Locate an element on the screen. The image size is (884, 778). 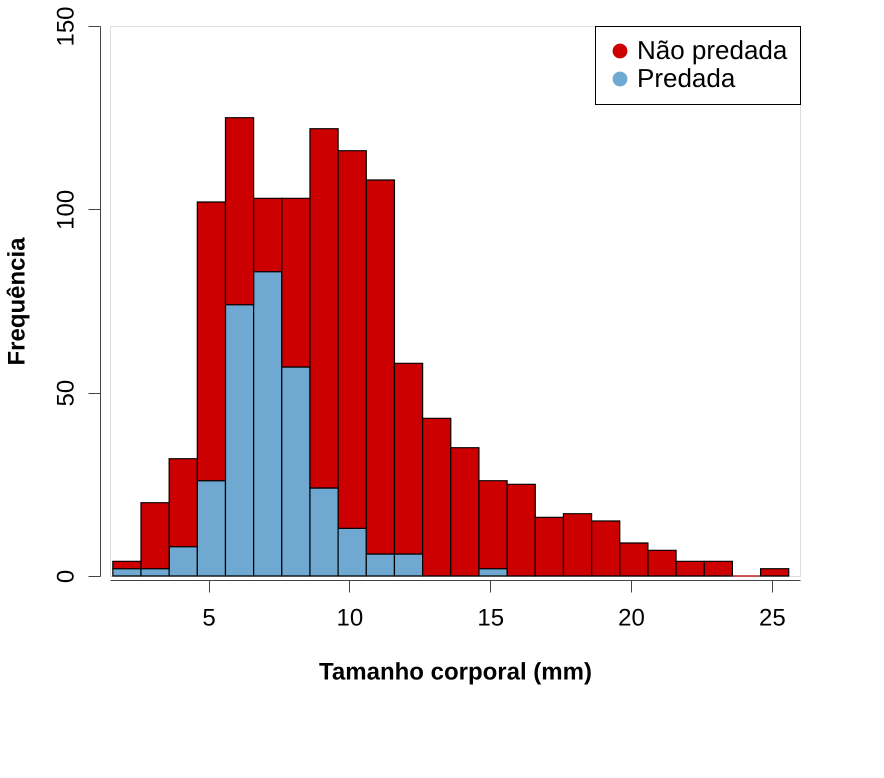
y-tick-label: 50 is located at coordinates (66, 393).